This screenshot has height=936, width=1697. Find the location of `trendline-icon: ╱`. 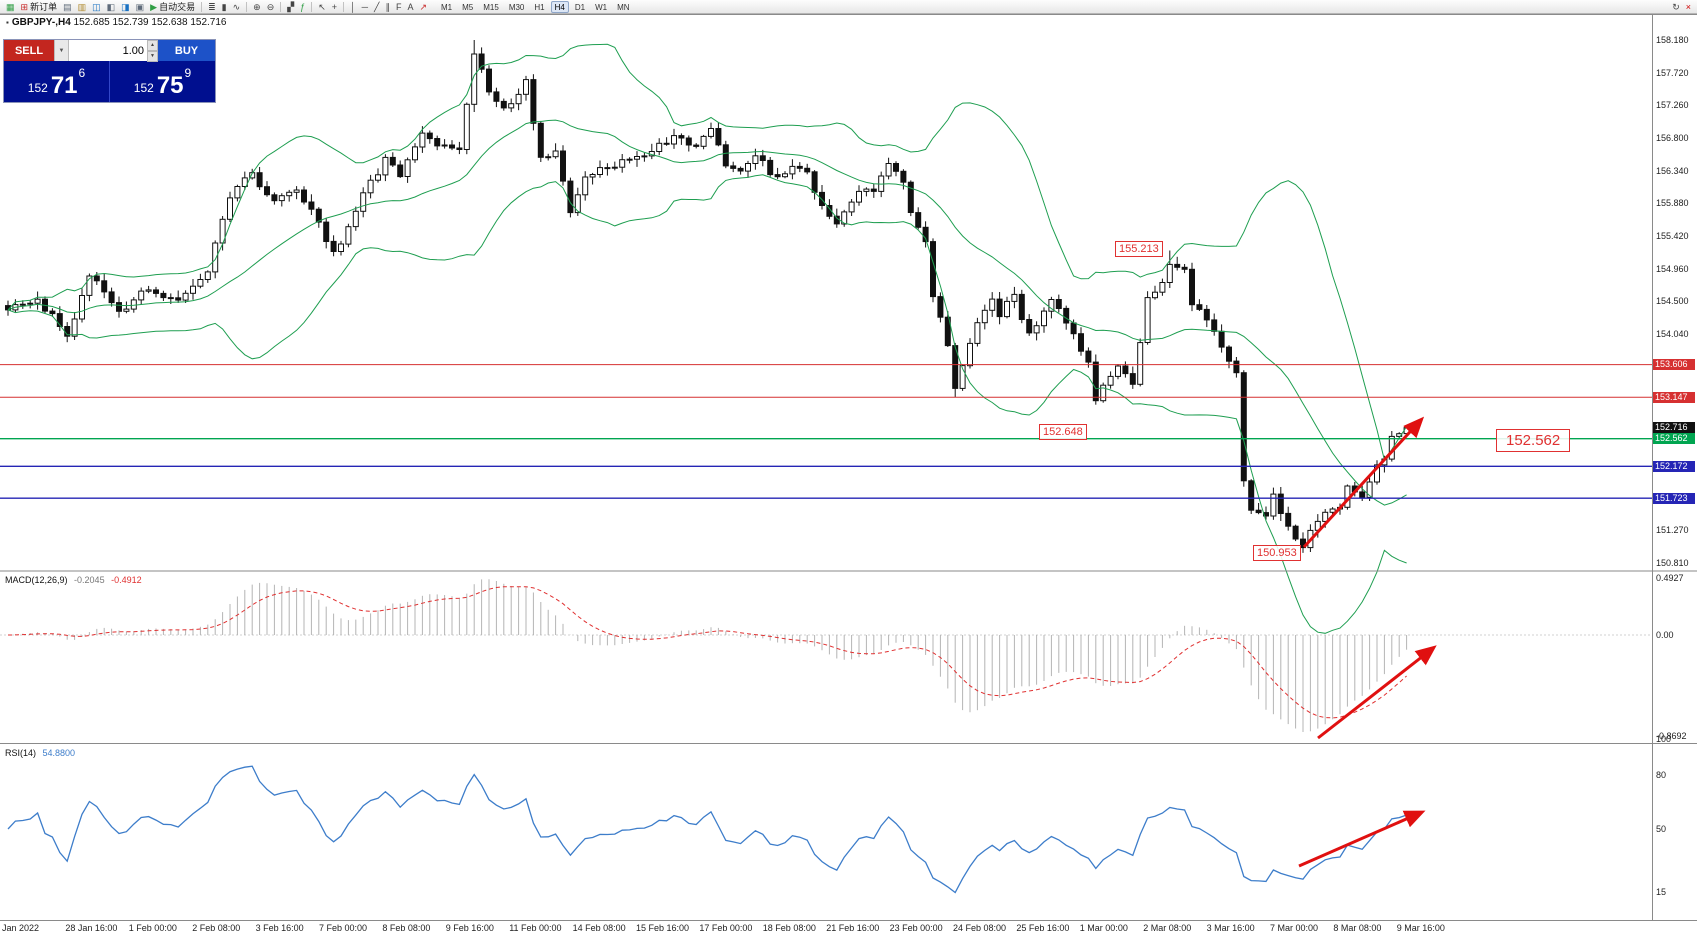

trendline-icon: ╱ is located at coordinates (377, 6).